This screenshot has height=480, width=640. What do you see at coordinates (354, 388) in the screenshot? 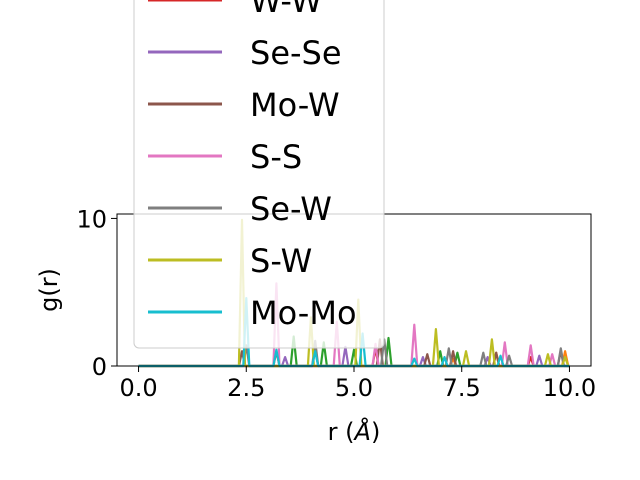
I see `x-tick-label: 5.0` at bounding box center [354, 388].